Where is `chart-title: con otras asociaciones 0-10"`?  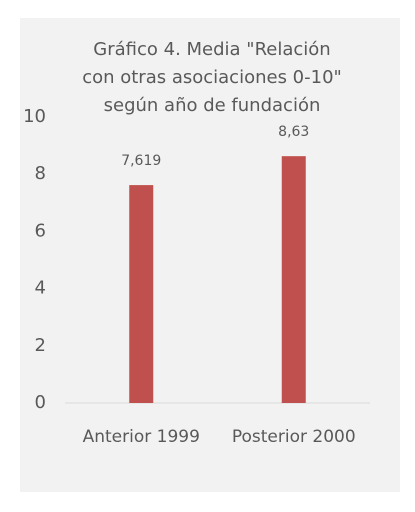
chart-title: con otras asociaciones 0-10" is located at coordinates (212, 77).